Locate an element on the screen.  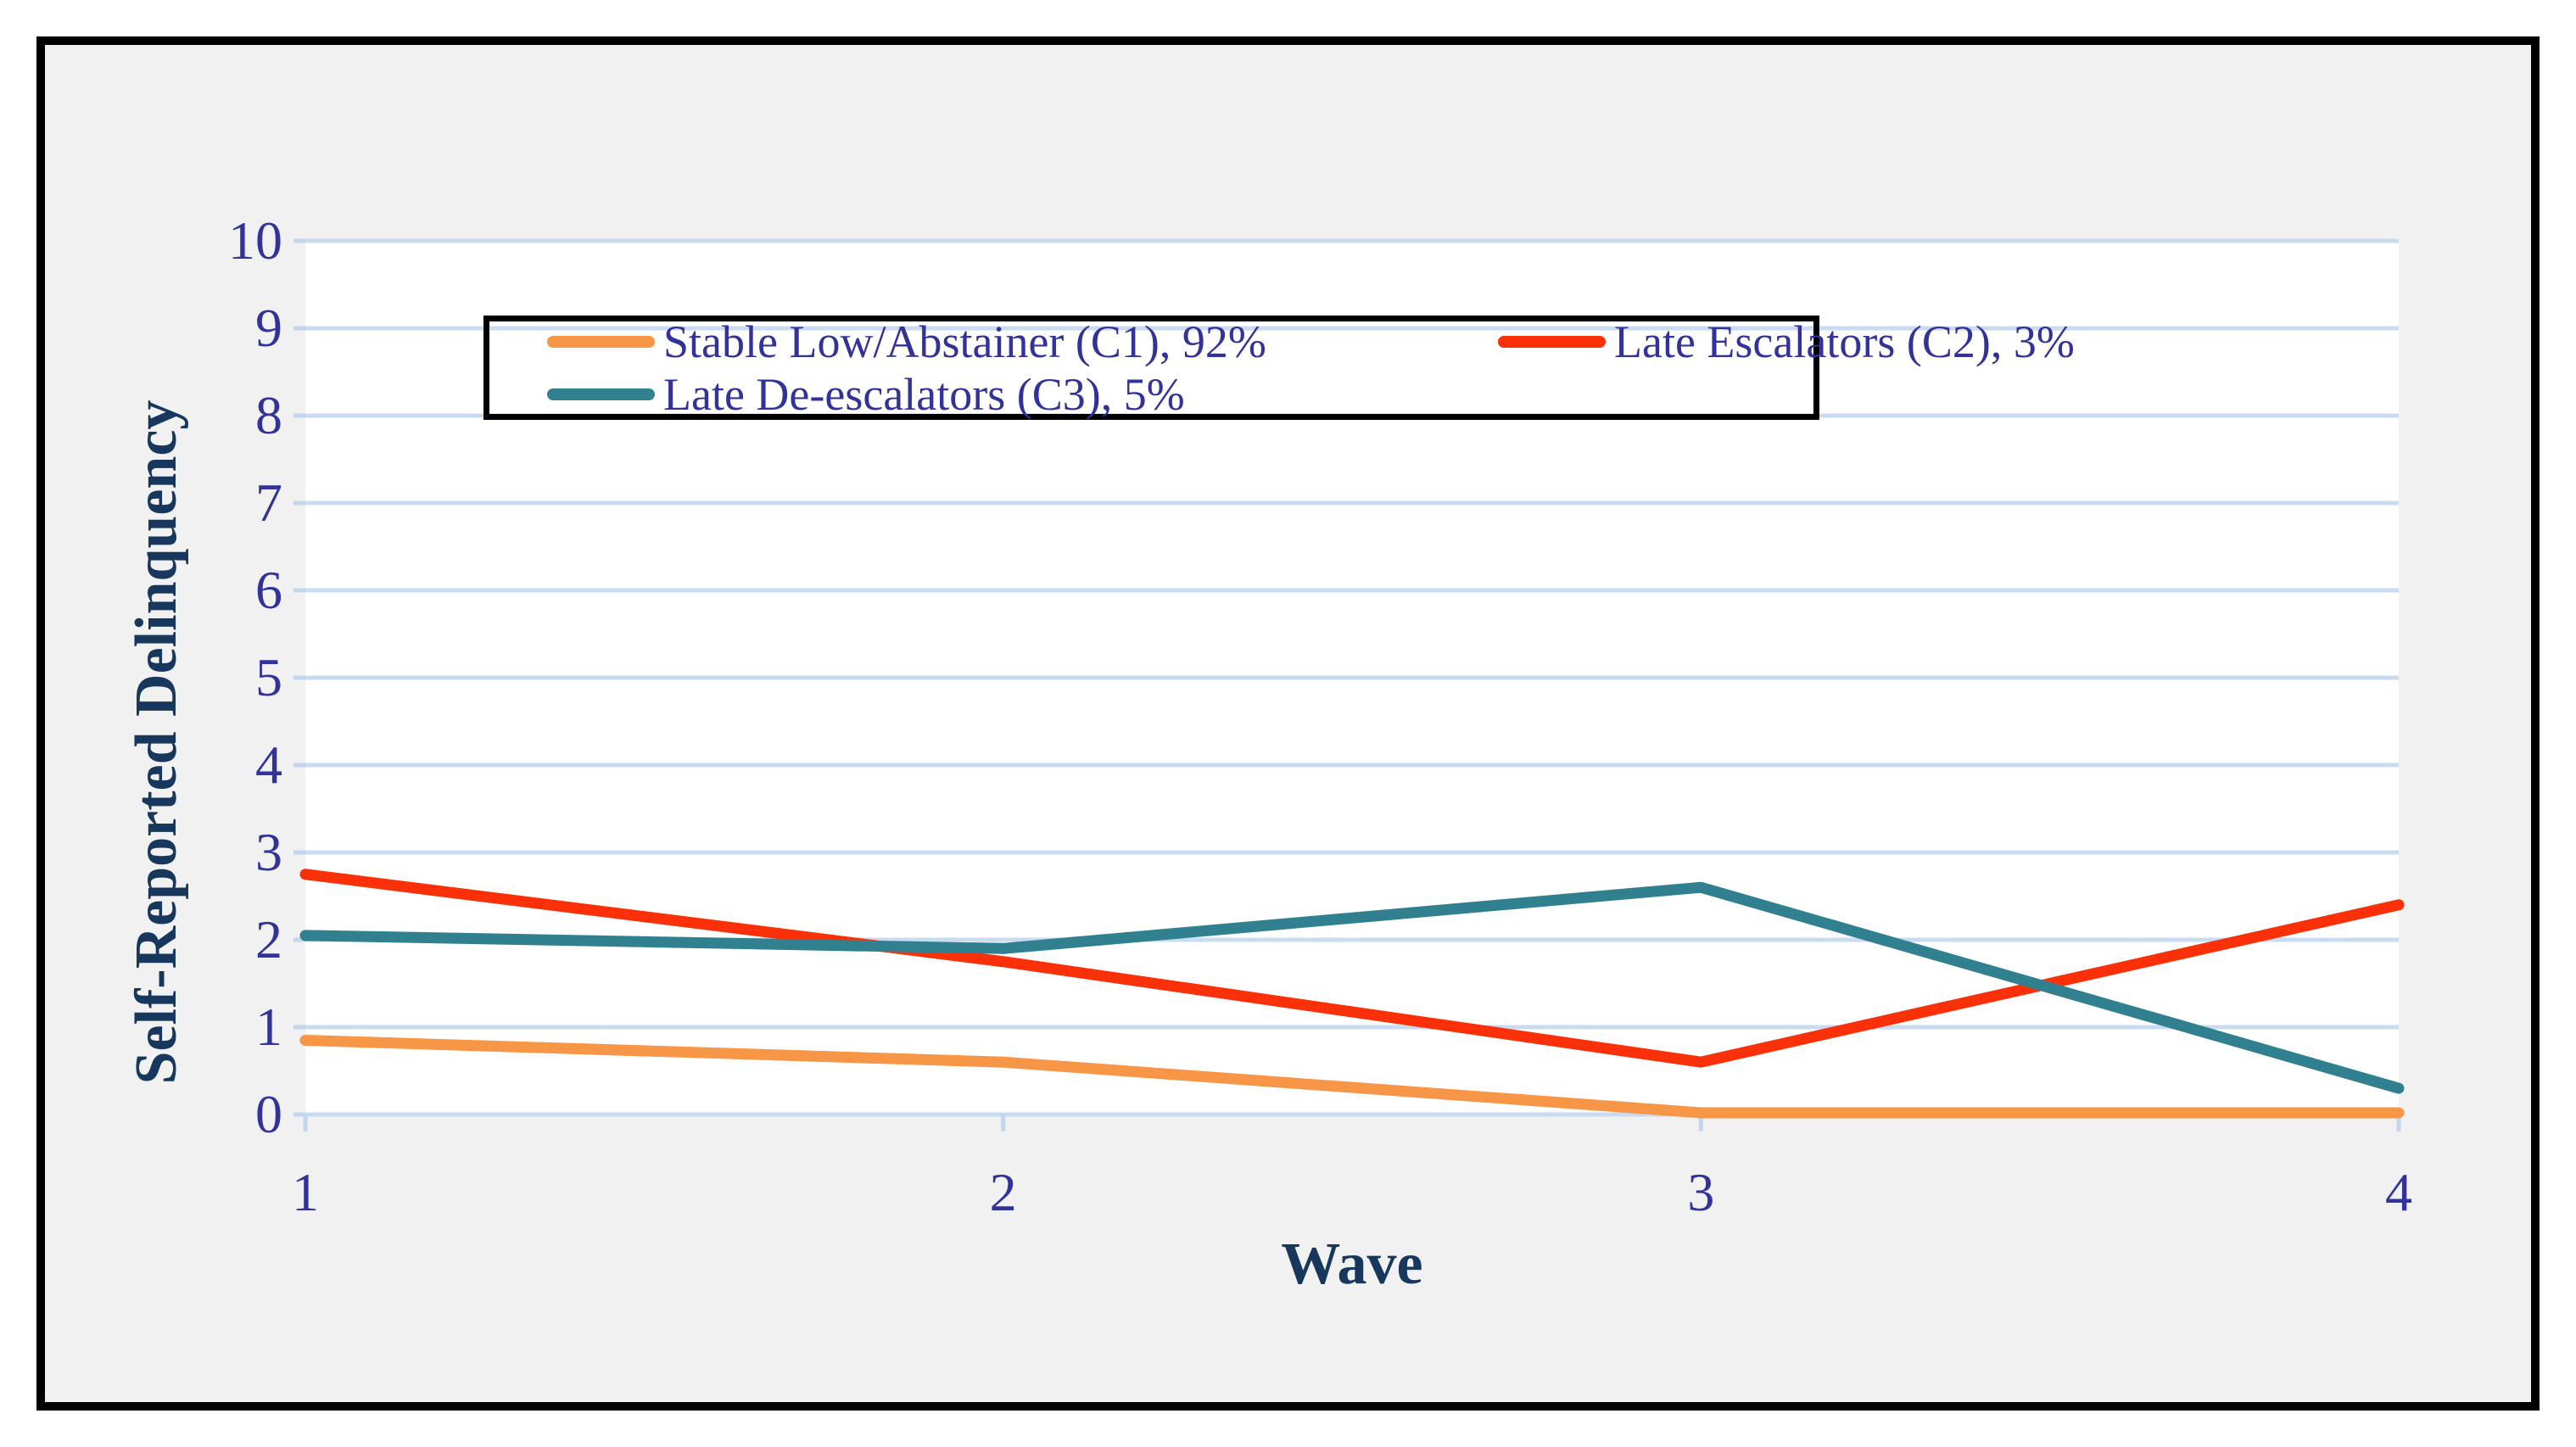
legend-label: Late De-escalators (C3), 5% is located at coordinates (924, 394).